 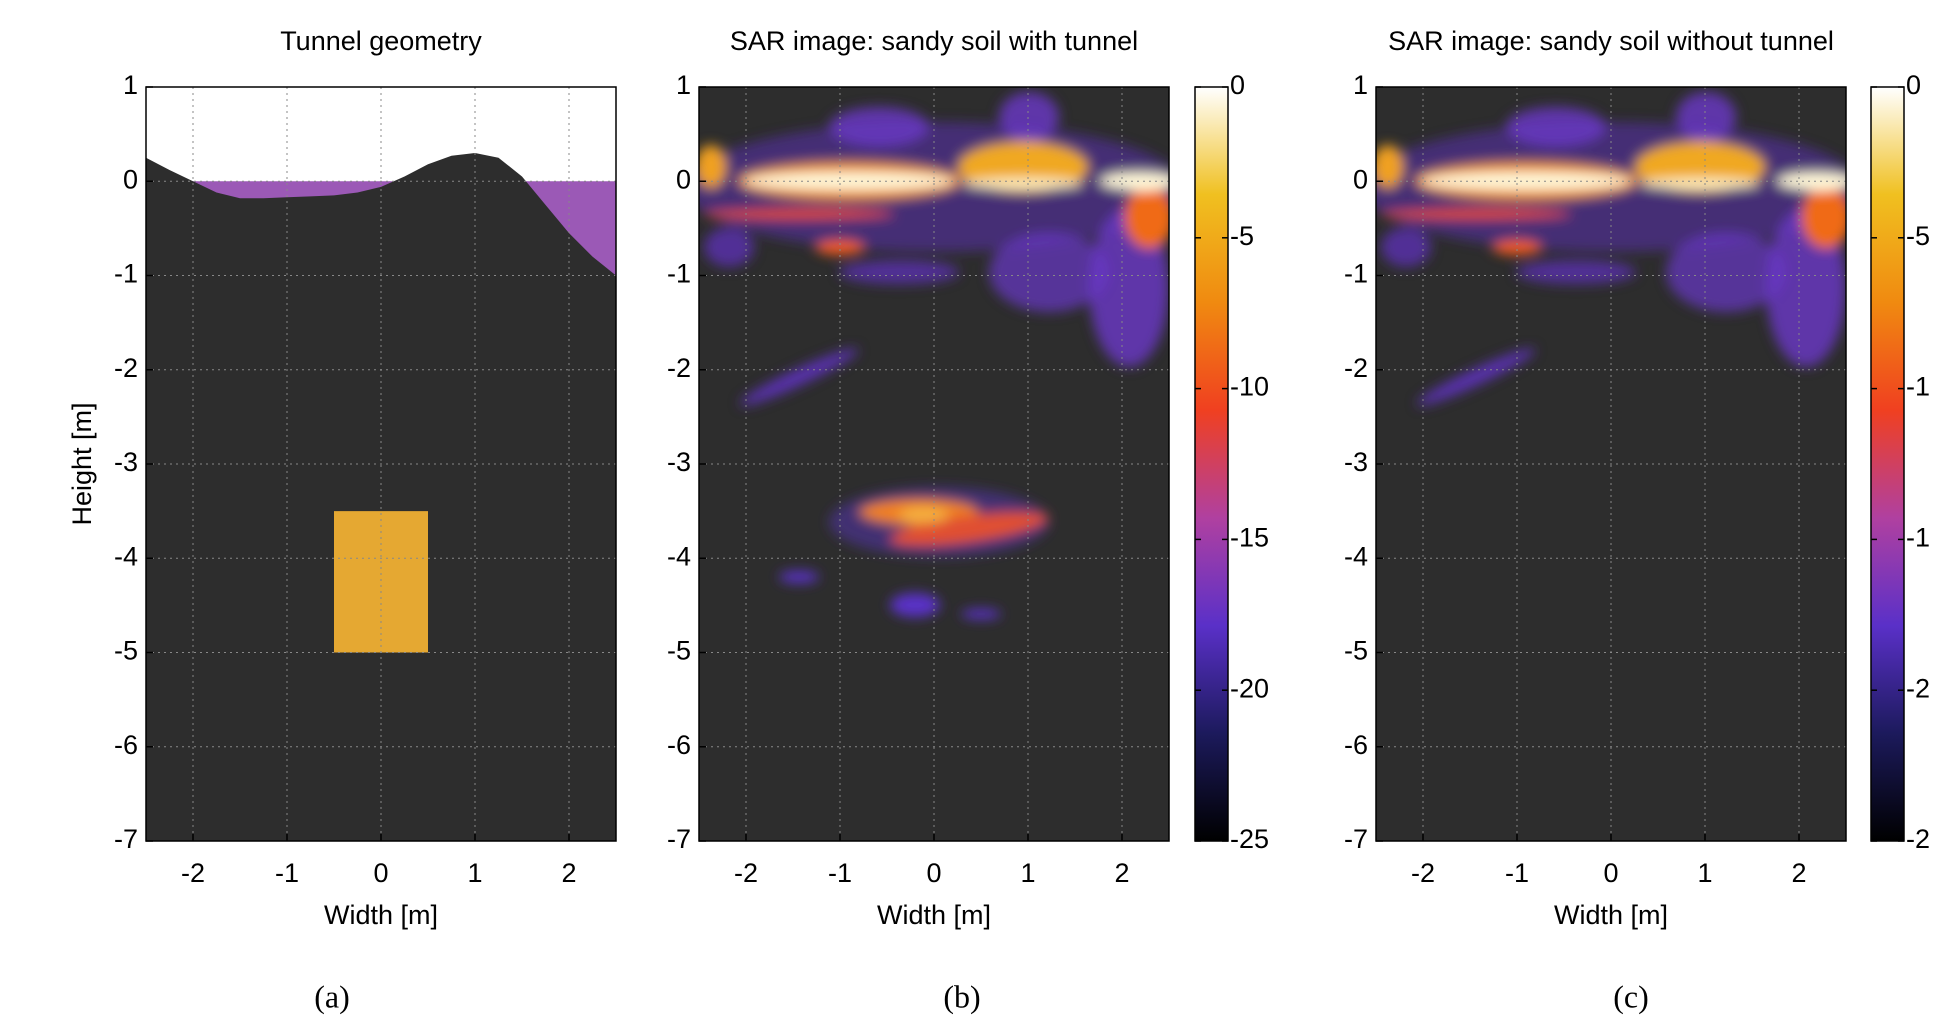 What do you see at coordinates (1249, 688) in the screenshot?
I see `colorbar-tick-label: -20` at bounding box center [1249, 688].